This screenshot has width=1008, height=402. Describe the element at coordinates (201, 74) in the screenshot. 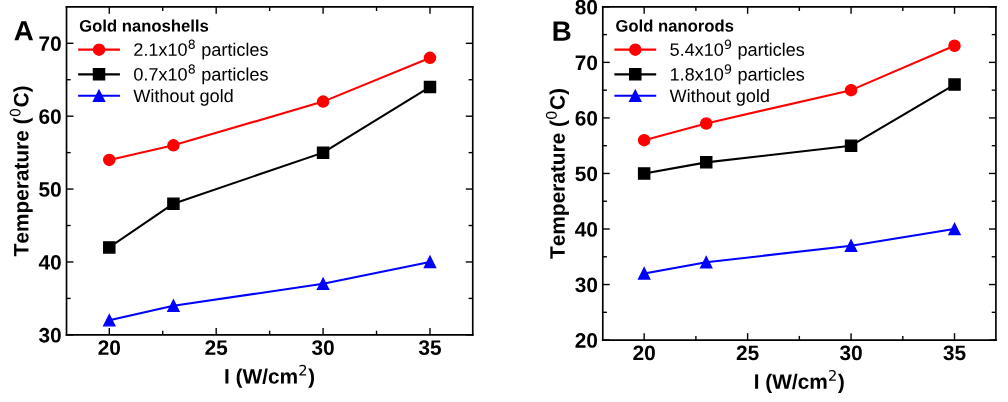

I see `legend-label: 0.7x10$^{8}$ particles` at that location.